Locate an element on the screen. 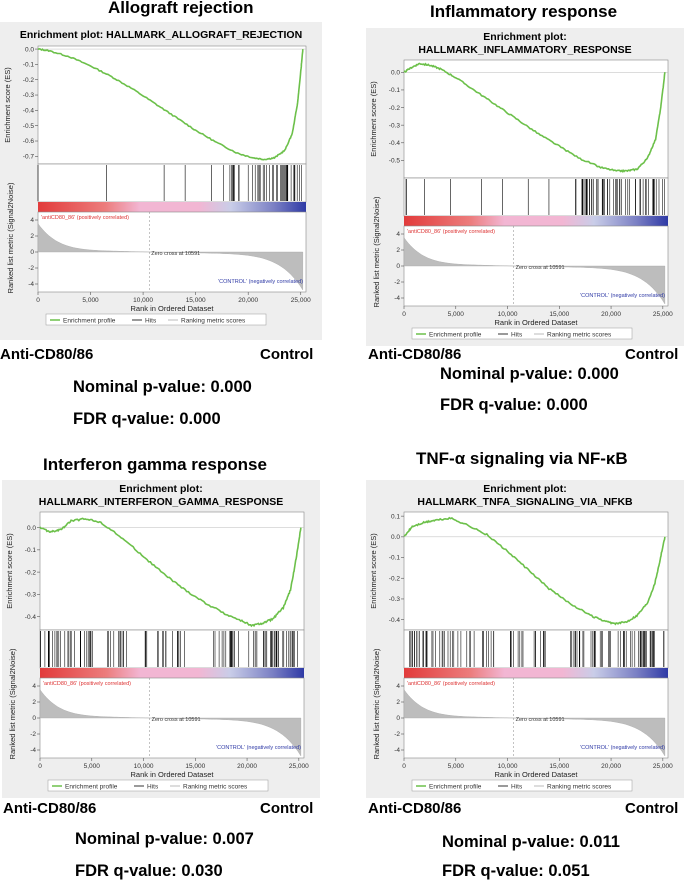  panel-heading: Interferon gamma response is located at coordinates (155, 464).